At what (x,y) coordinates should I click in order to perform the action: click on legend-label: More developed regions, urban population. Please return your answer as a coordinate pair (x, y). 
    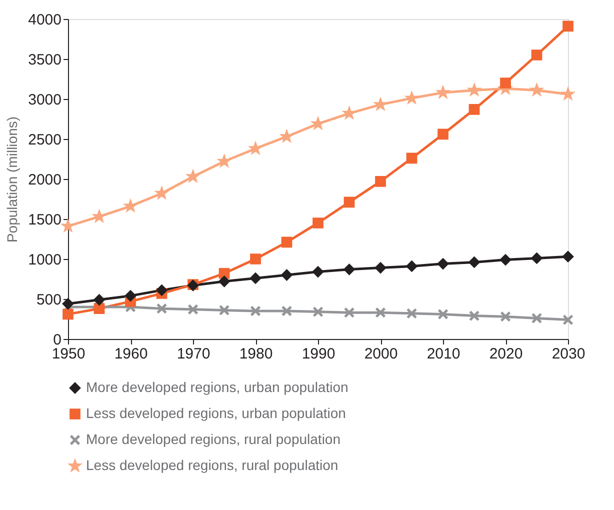
    Looking at the image, I should click on (217, 387).